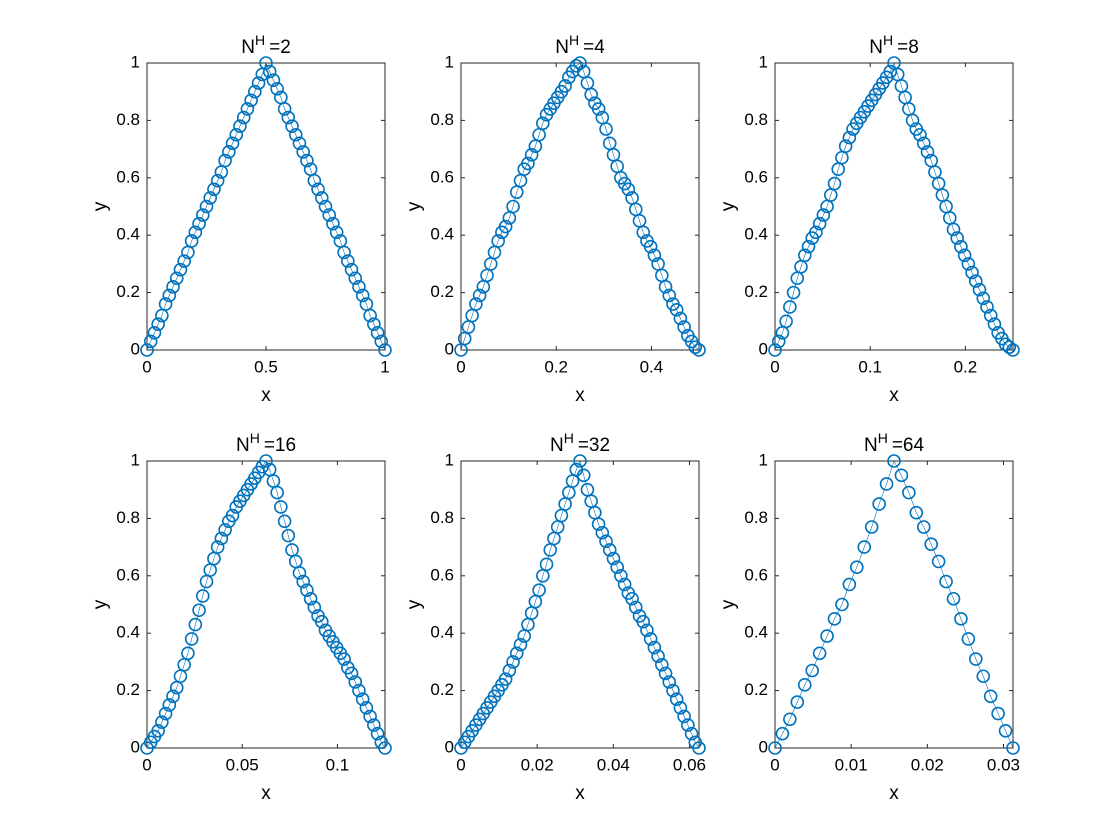 This screenshot has height=840, width=1120. Describe the element at coordinates (1003, 764) in the screenshot. I see `x-tick-label: 0.03` at that location.